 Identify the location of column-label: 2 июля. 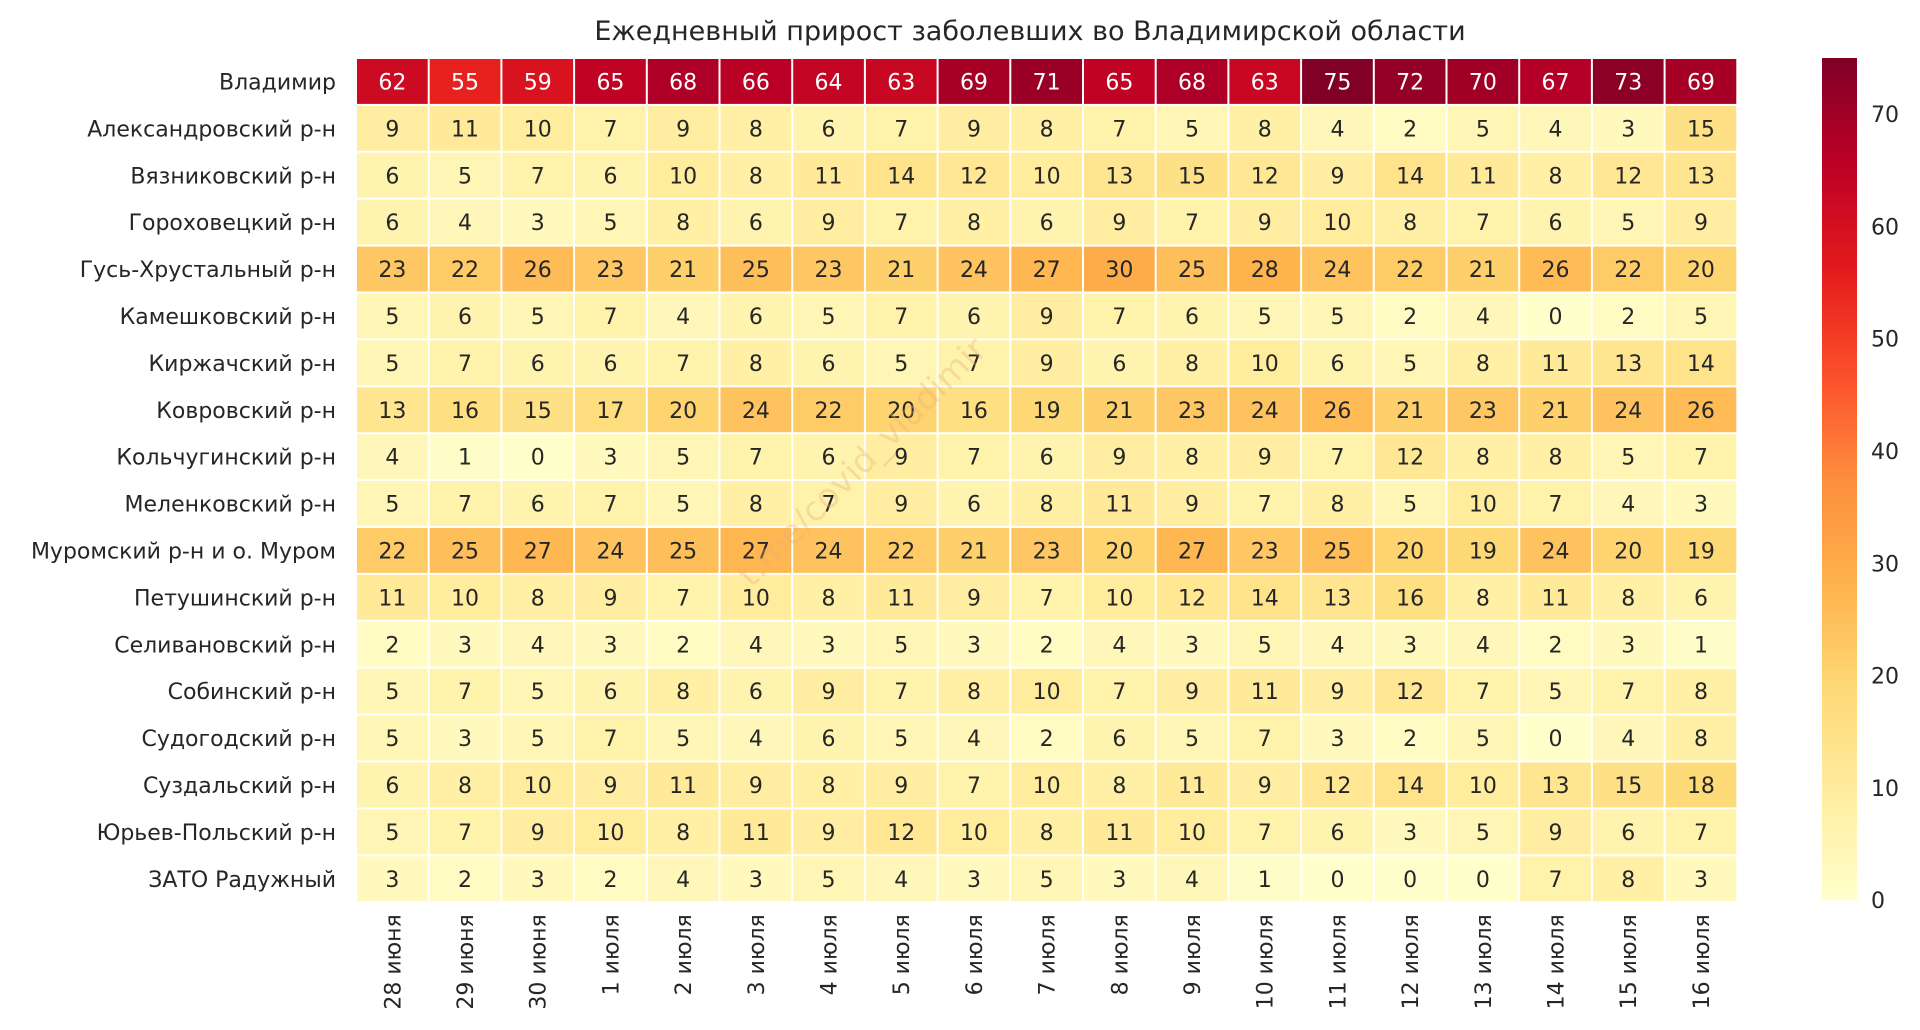
(684, 954).